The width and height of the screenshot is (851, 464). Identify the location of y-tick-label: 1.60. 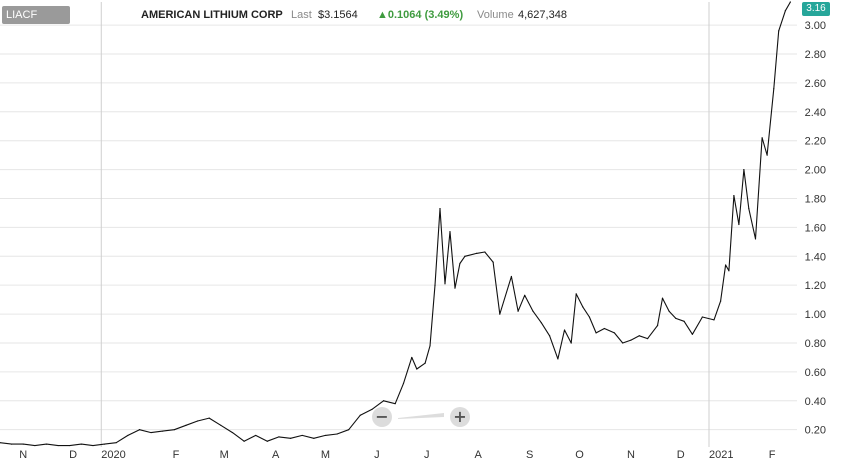
(815, 228).